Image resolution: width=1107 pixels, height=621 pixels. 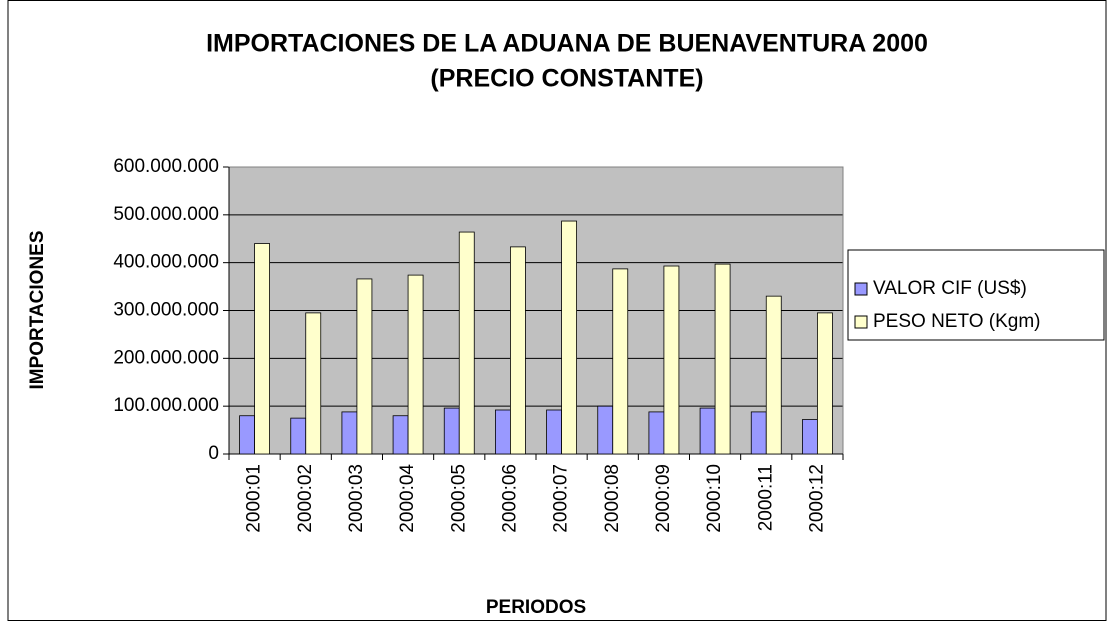 I want to click on legend-label: VALOR CIF (US$), so click(x=950, y=288).